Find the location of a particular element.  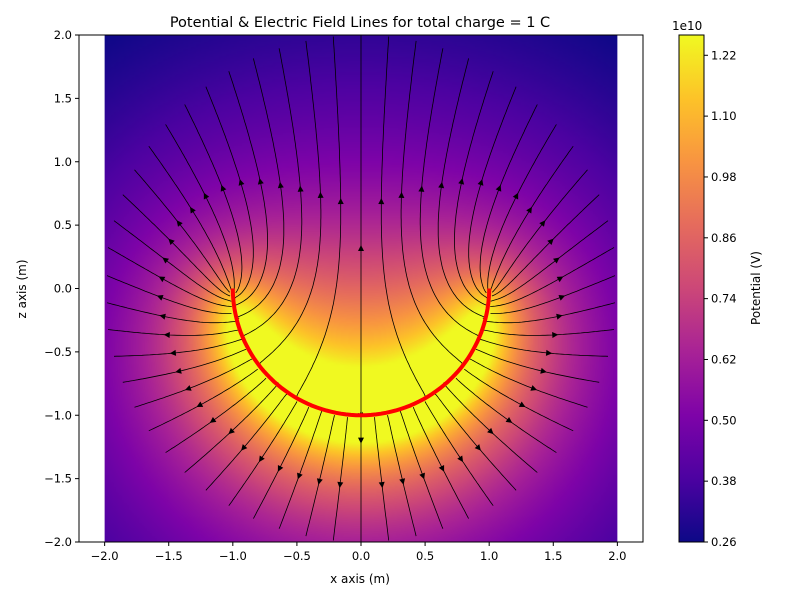

colorbar-tick-label: 0.50 is located at coordinates (724, 420).